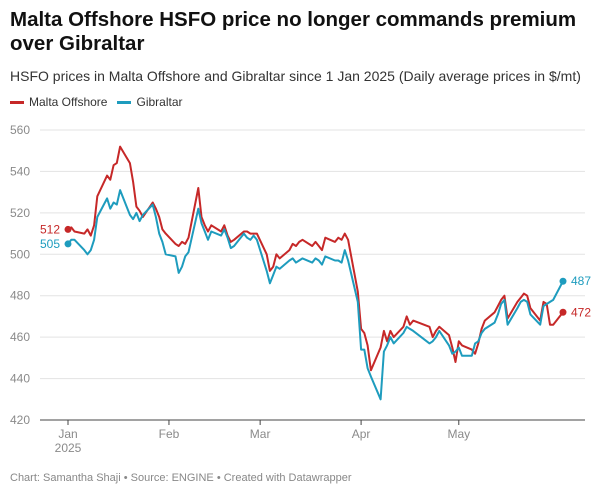 This screenshot has height=495, width=600. What do you see at coordinates (563, 281) in the screenshot?
I see `end-marker-gibraltar` at bounding box center [563, 281].